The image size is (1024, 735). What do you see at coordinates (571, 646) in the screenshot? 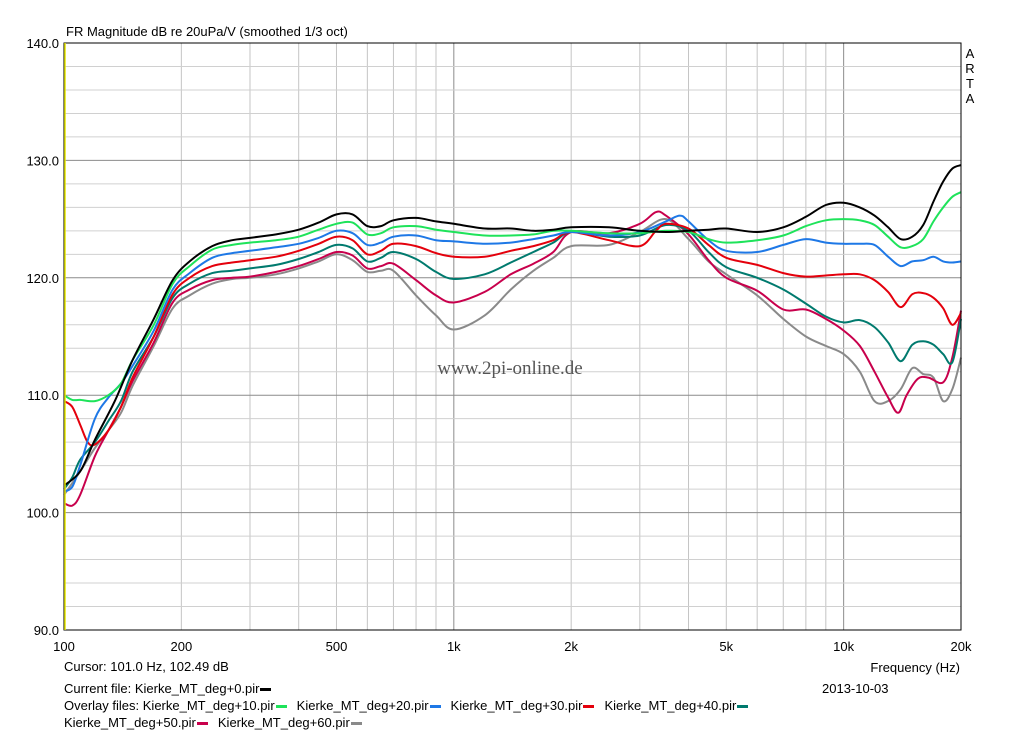
I see `x-tick-label: 2k` at bounding box center [571, 646].